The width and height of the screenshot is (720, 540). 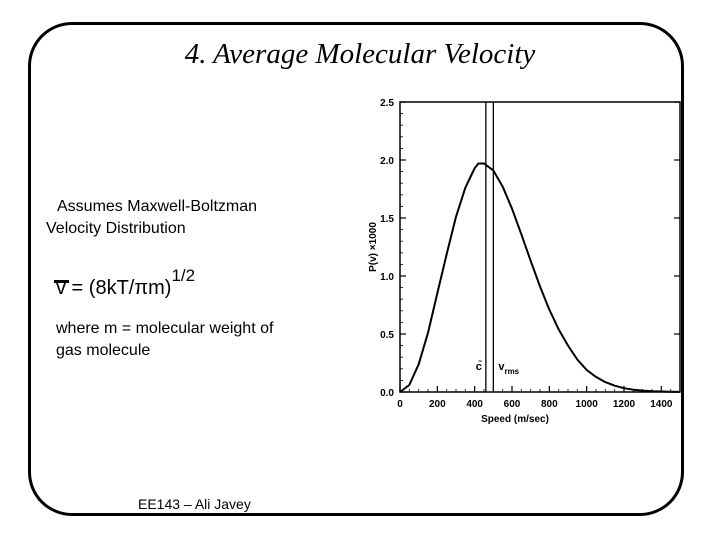 I want to click on velocity-formula: v = (8kT/πm)1/2, so click(x=125, y=283).